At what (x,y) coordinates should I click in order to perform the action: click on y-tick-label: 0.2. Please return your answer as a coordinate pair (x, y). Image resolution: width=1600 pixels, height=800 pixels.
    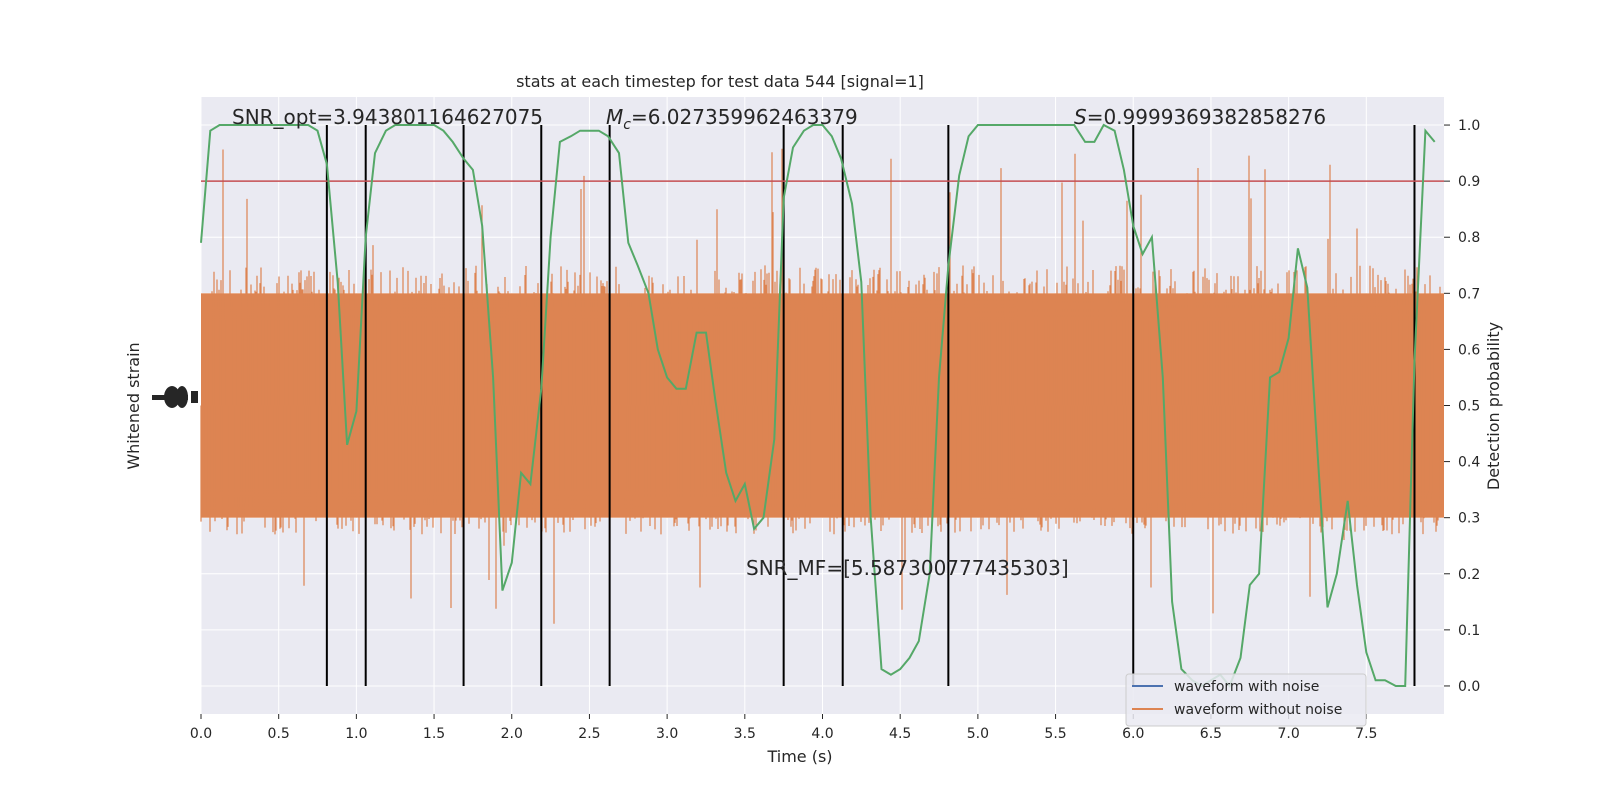
    Looking at the image, I should click on (1469, 575).